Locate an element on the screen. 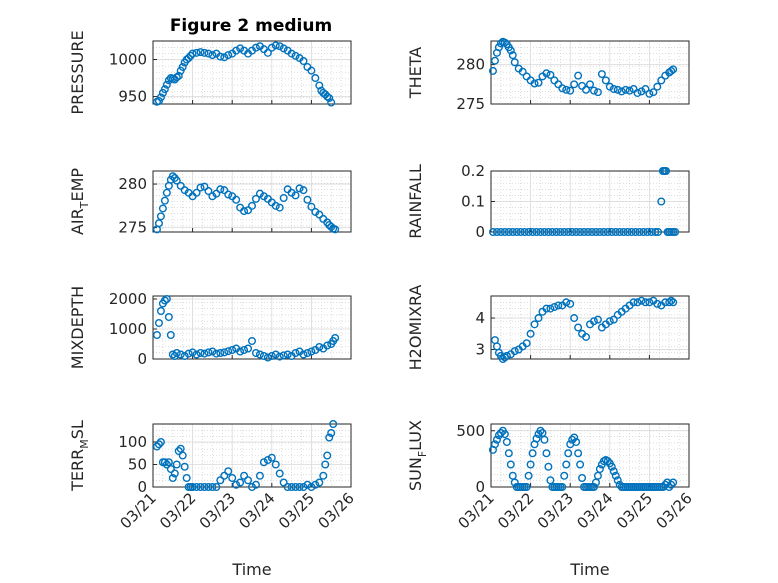  mixdepth-ylabel: MIXDEPTH is located at coordinates (77, 327).